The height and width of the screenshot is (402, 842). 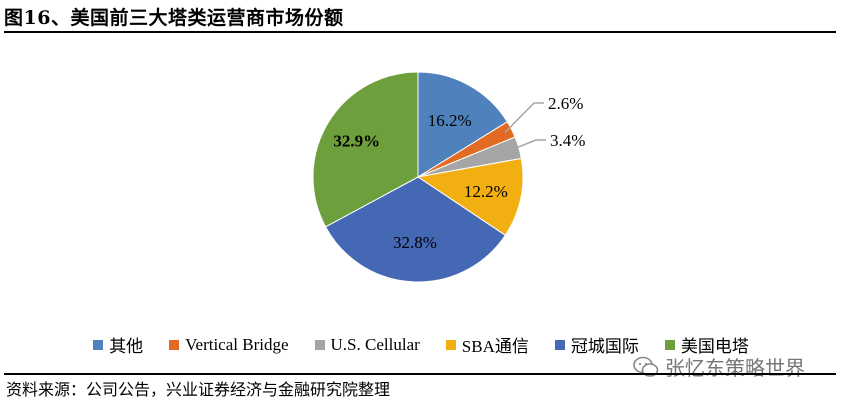 I want to click on legend-item-2: Vertical Bridge, so click(x=229, y=344).